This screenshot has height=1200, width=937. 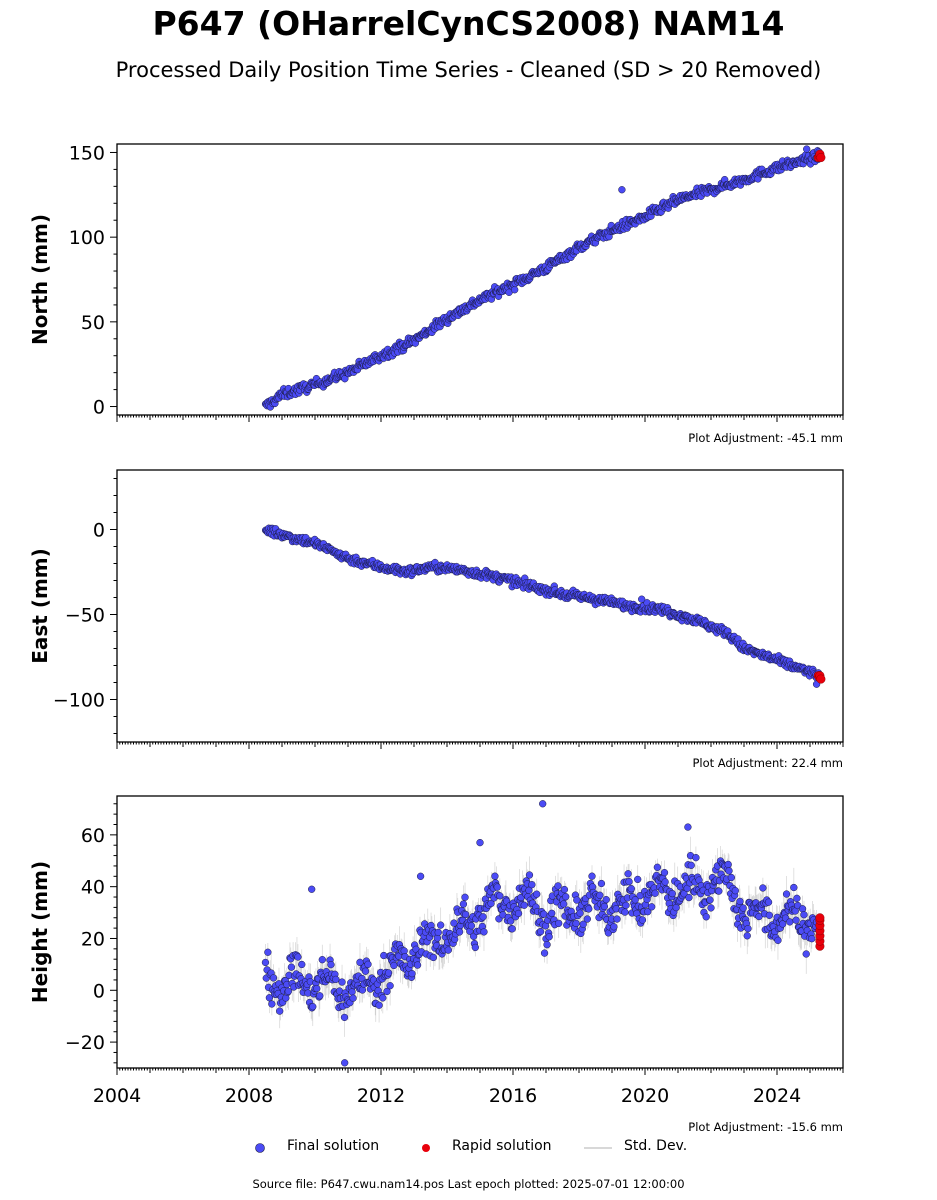 I want to click on east-final-points, so click(x=542, y=606).